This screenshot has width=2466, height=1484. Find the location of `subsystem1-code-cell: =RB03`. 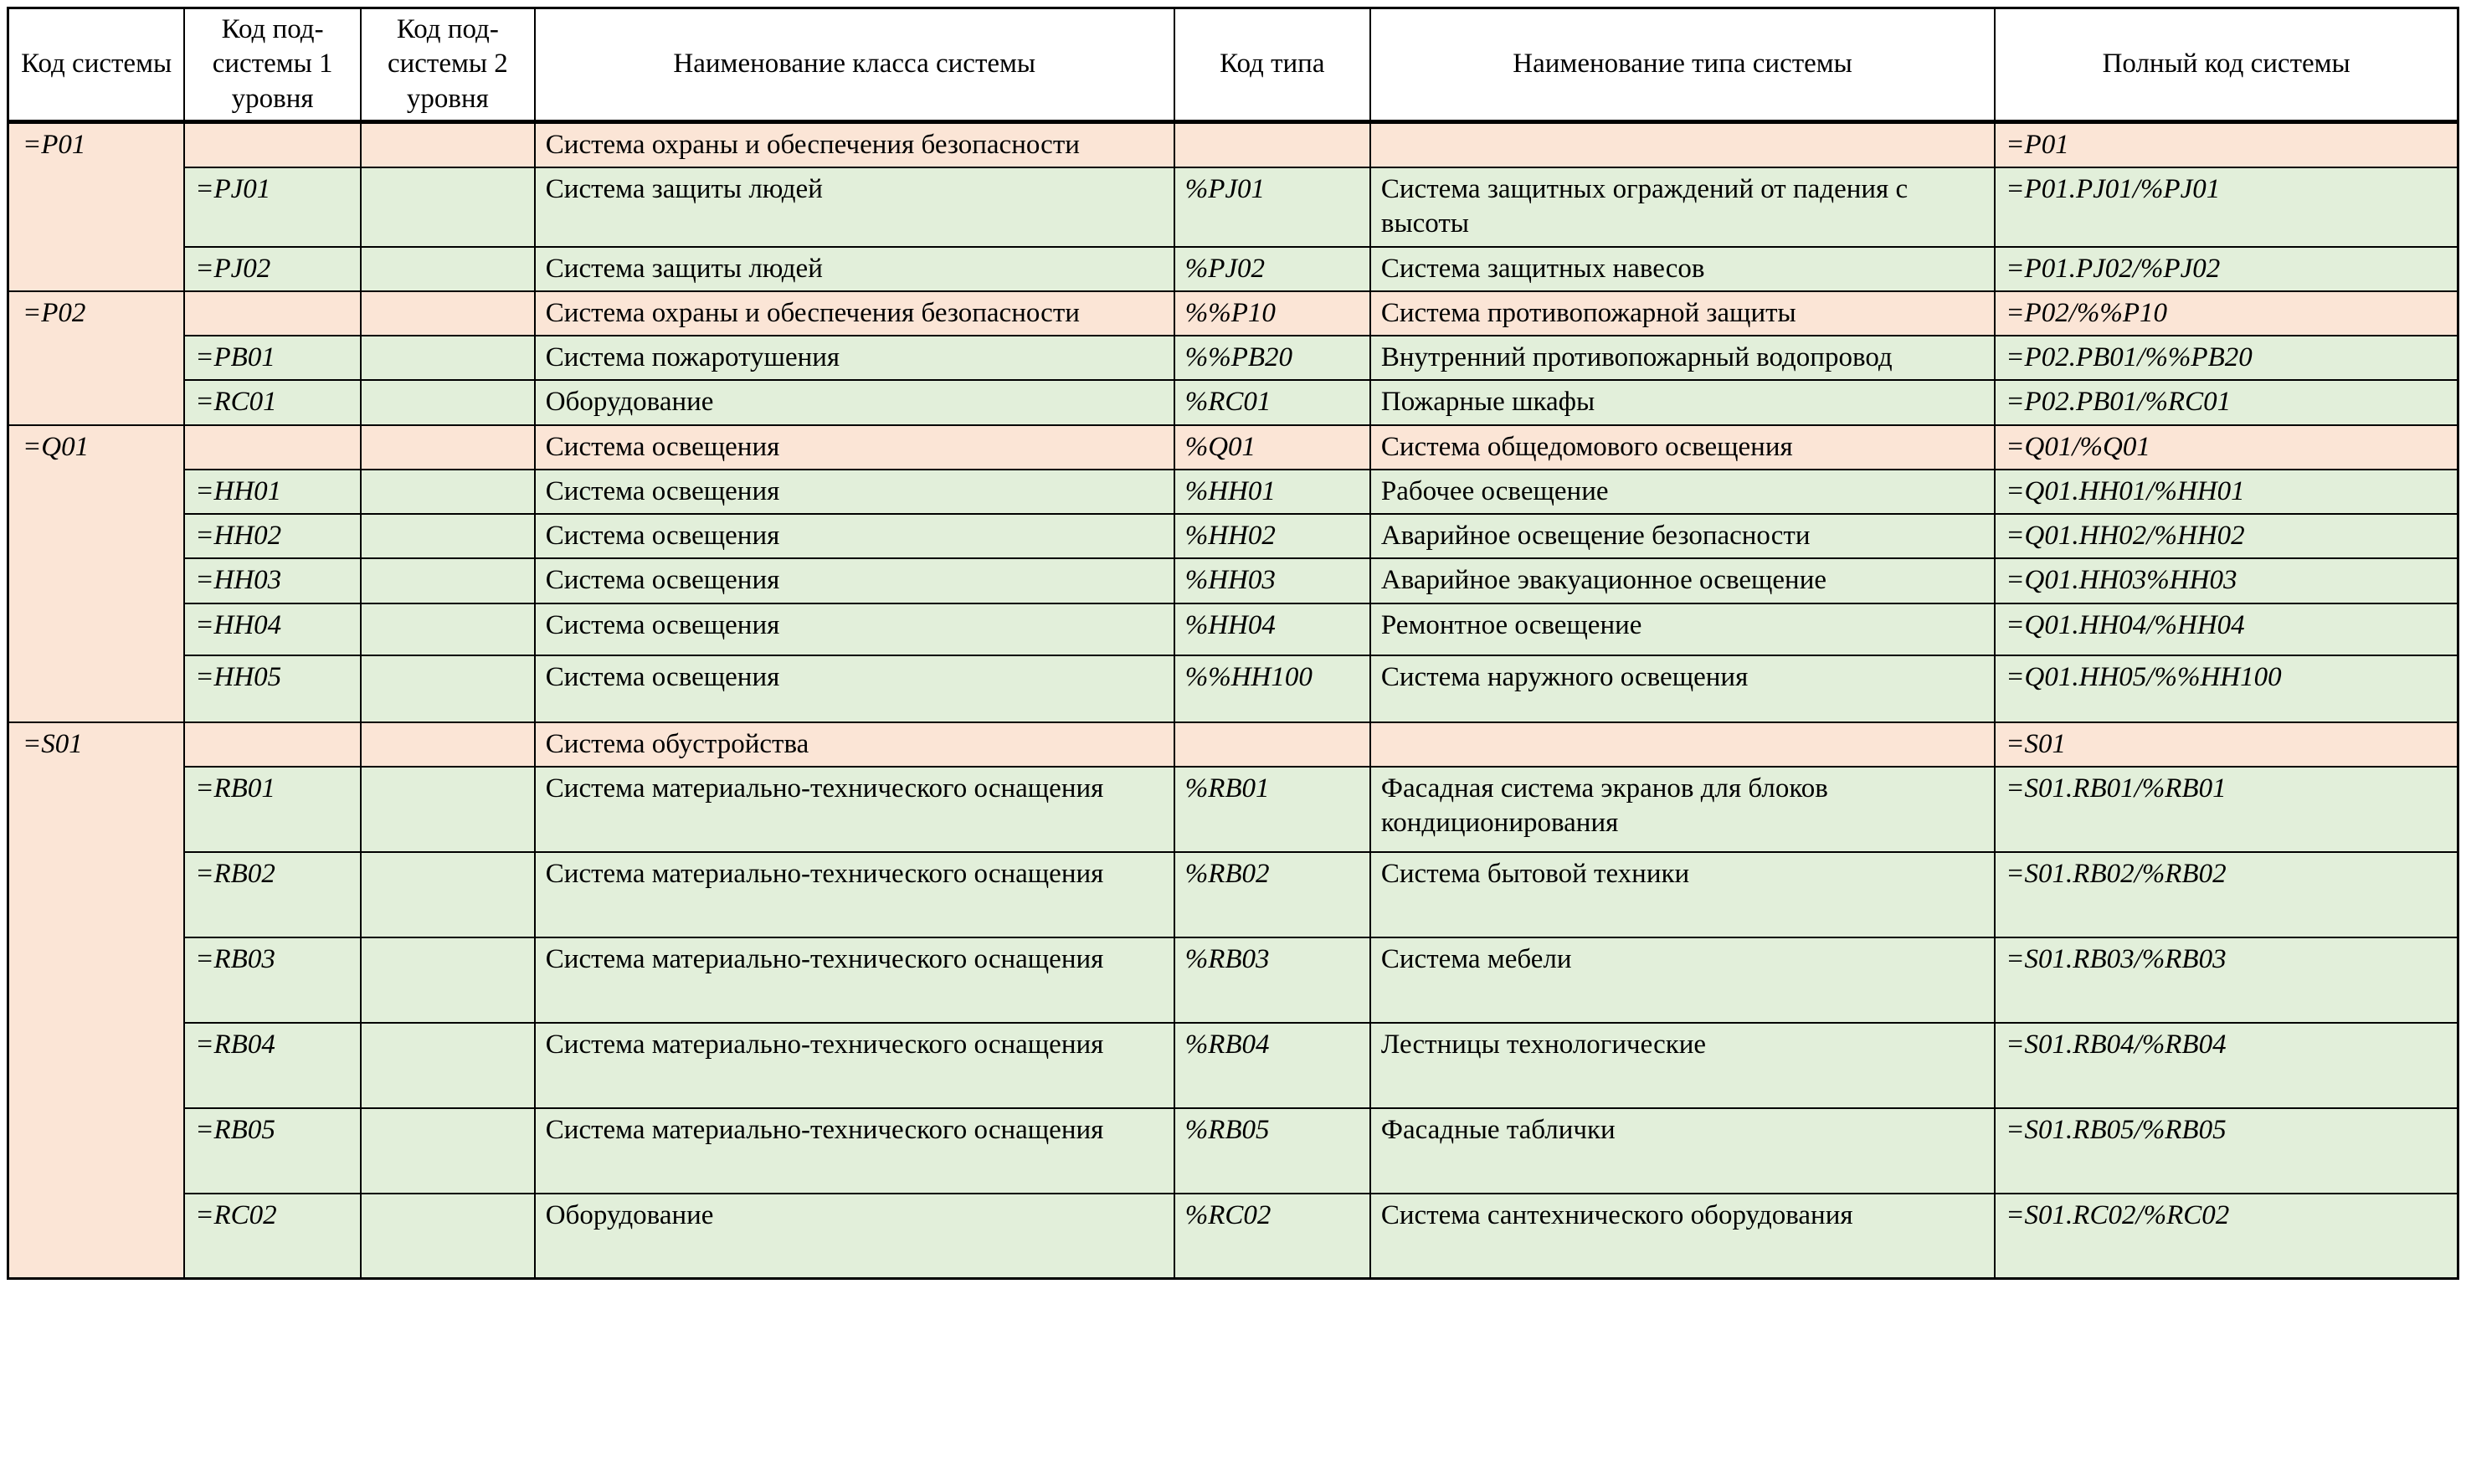

subsystem1-code-cell: =RB03 is located at coordinates (272, 980).